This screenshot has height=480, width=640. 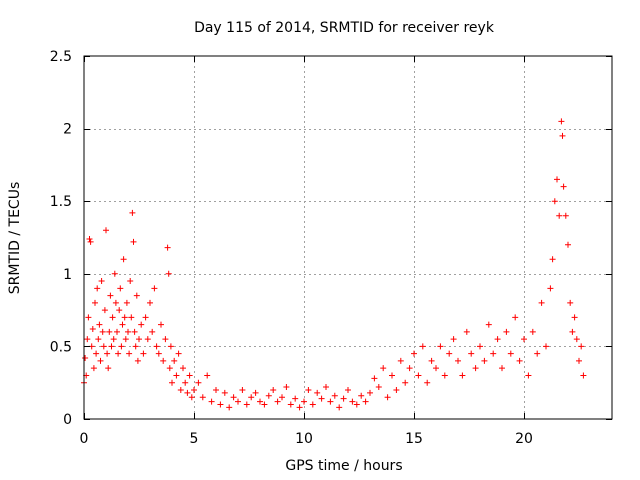 What do you see at coordinates (61, 202) in the screenshot?
I see `y-tick-label: 1.5` at bounding box center [61, 202].